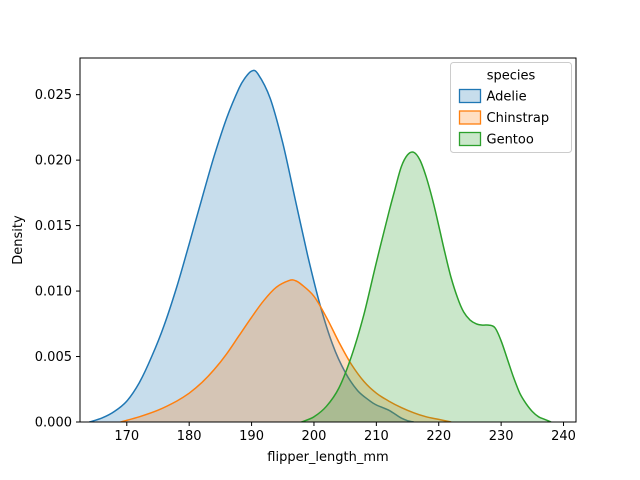 This screenshot has height=480, width=640. I want to click on y-tick-label: 0.010, so click(53, 292).